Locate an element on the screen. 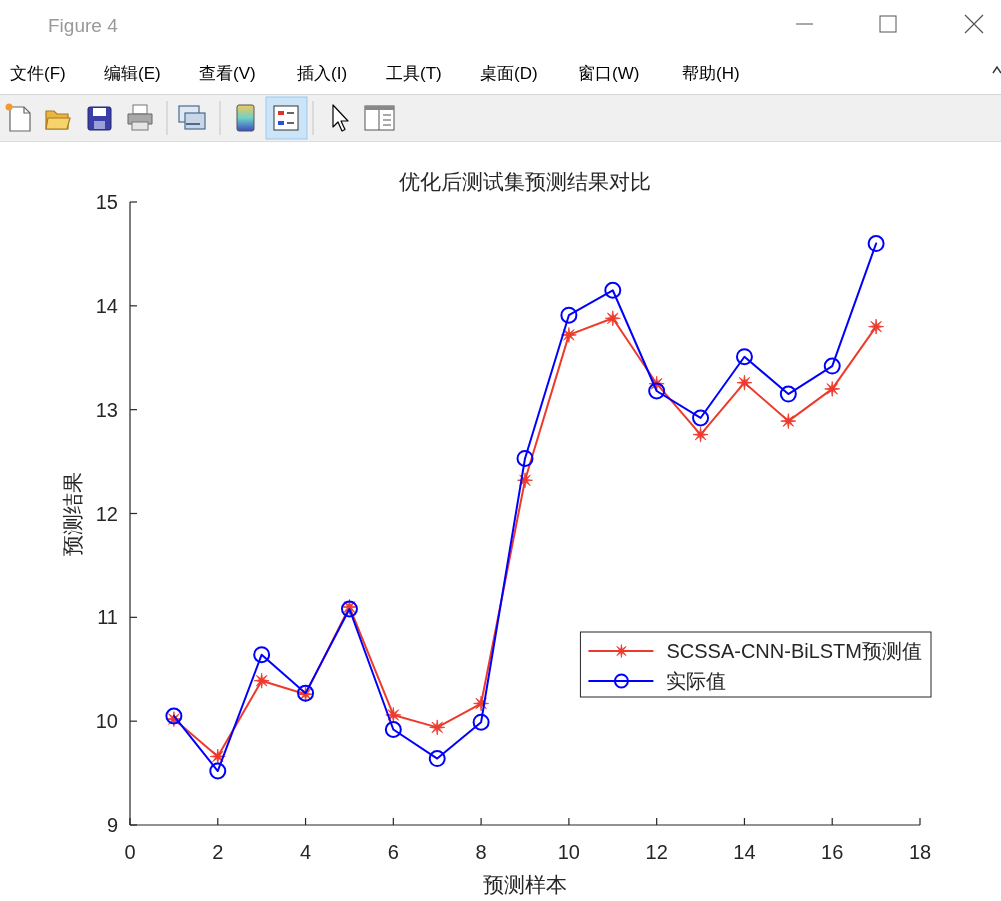 Image resolution: width=1001 pixels, height=901 pixels. y-tick-label: 11 is located at coordinates (107, 617).